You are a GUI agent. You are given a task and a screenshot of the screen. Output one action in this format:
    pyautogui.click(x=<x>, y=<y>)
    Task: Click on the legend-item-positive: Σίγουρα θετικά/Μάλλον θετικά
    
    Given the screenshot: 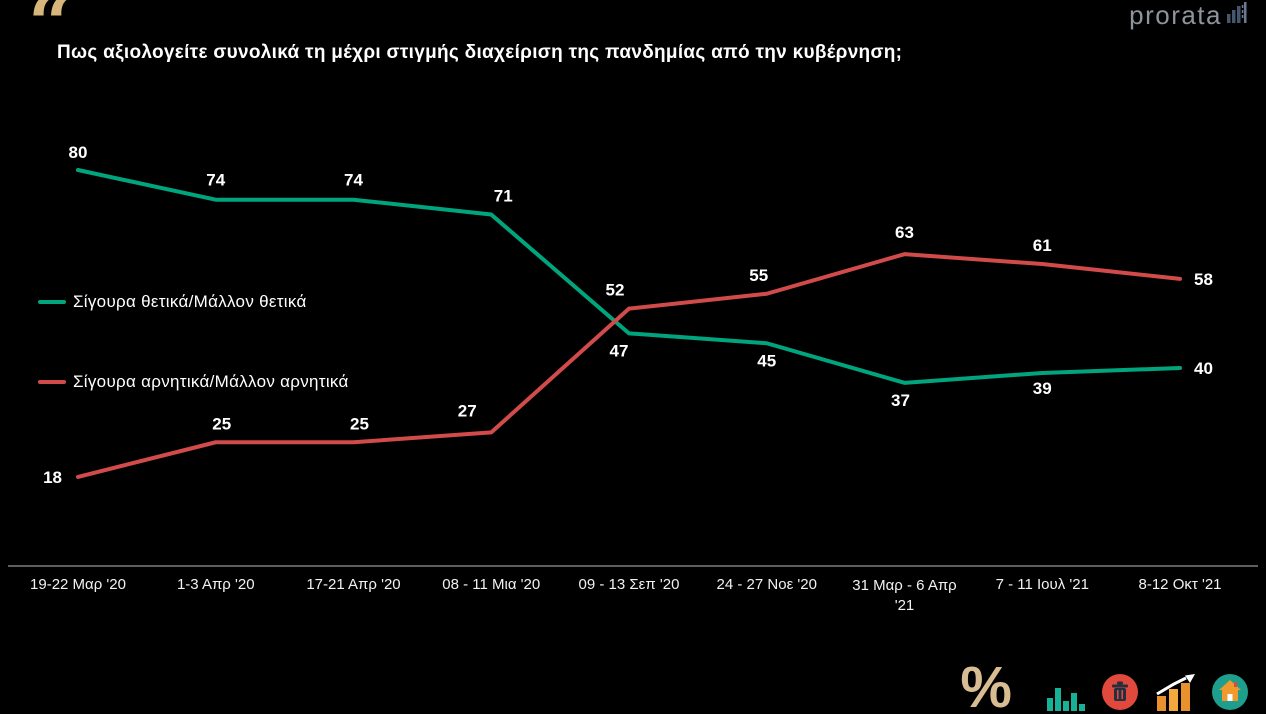 What is the action you would take?
    pyautogui.click(x=172, y=302)
    